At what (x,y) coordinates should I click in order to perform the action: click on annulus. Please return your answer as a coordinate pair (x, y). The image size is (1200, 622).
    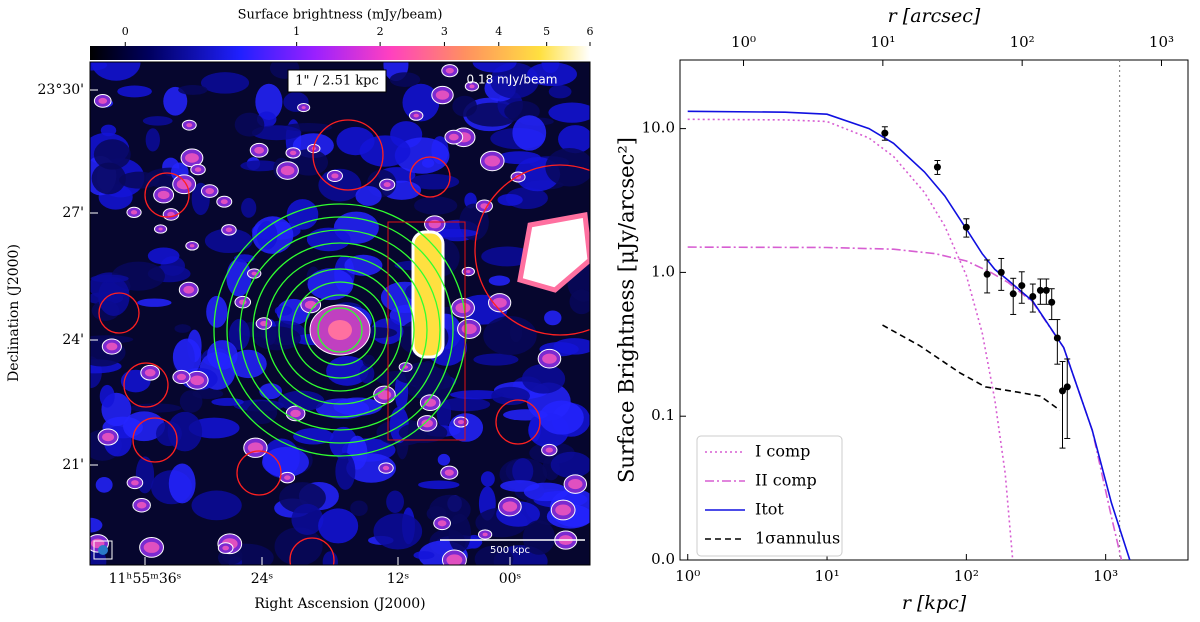
    Looking at the image, I should click on (340, 330).